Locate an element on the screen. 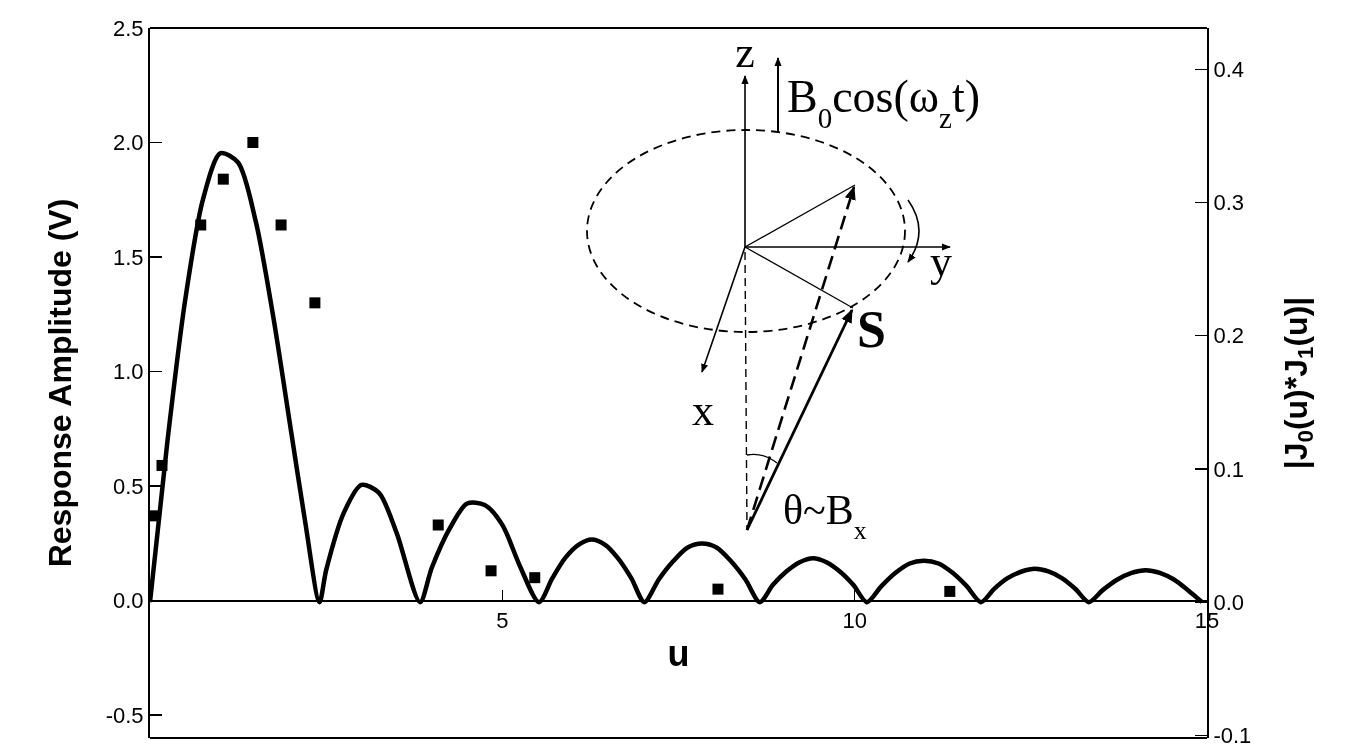  annotation: z is located at coordinates (745, 52).